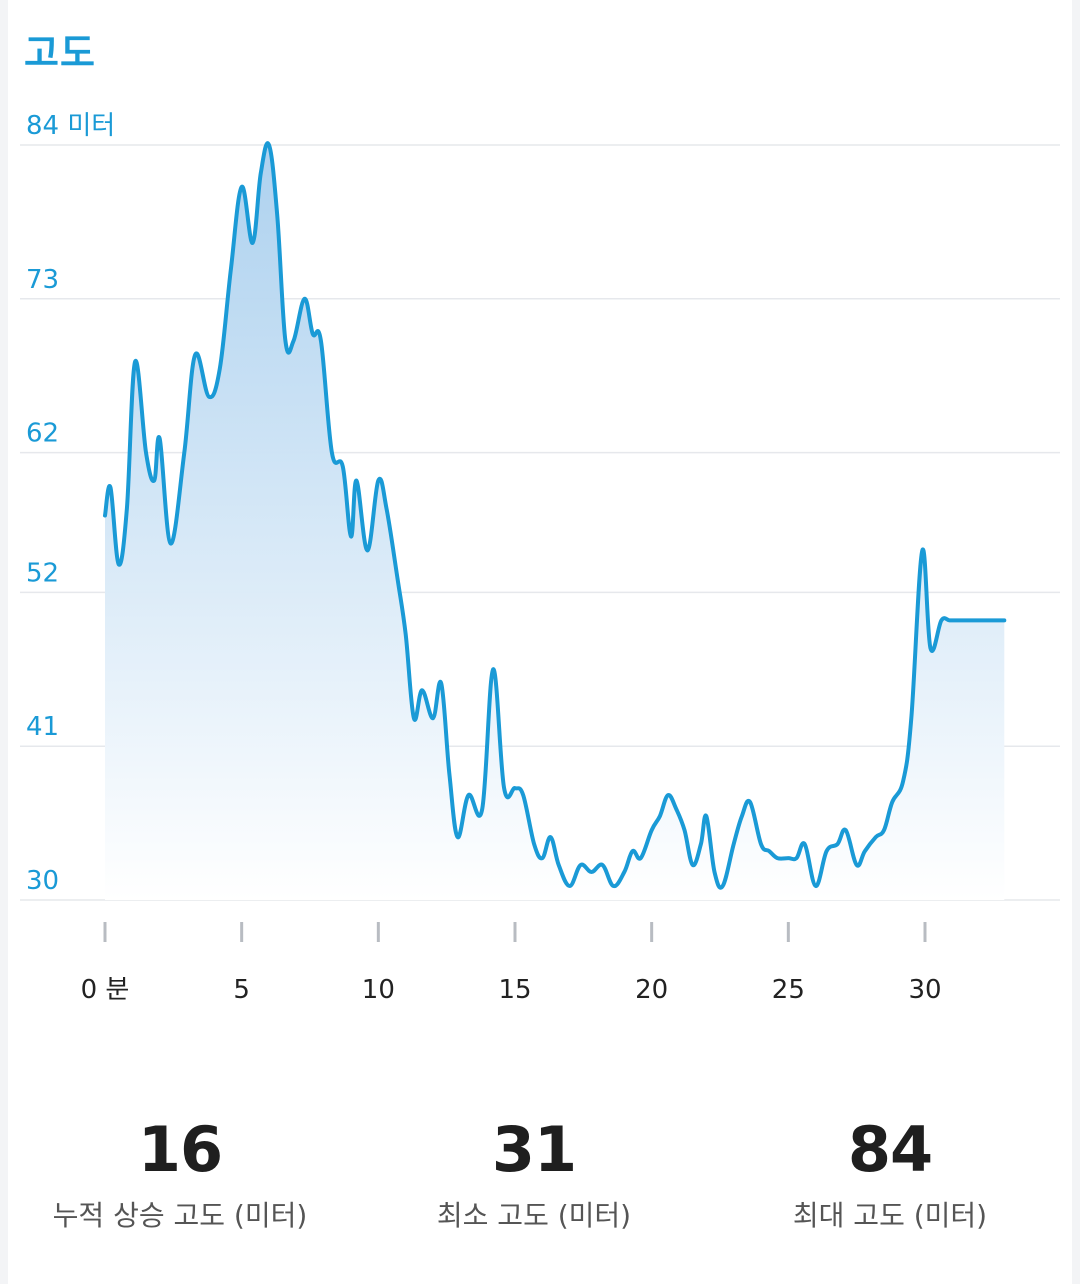  What do you see at coordinates (42, 280) in the screenshot?
I see `y-tick-label-73: 73` at bounding box center [42, 280].